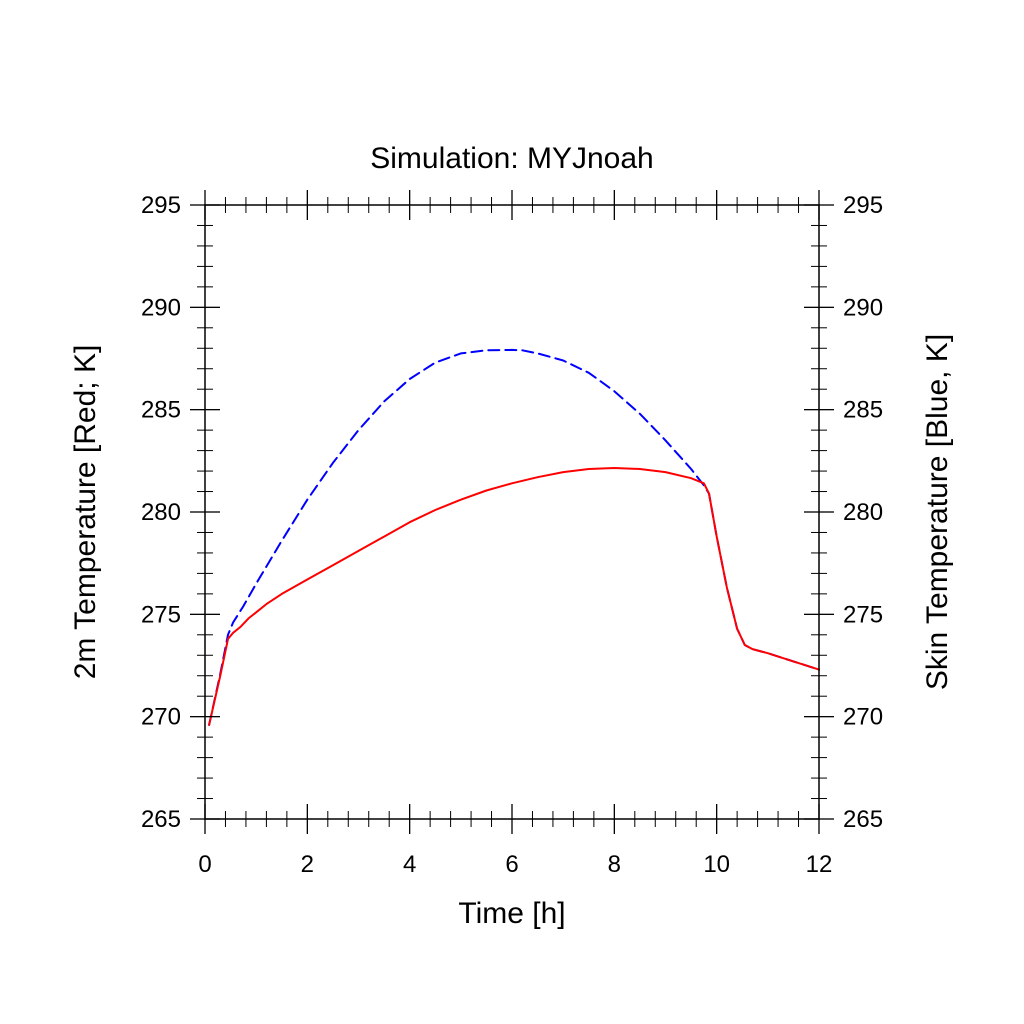  What do you see at coordinates (161, 307) in the screenshot?
I see `y-tick-label-left: 290` at bounding box center [161, 307].